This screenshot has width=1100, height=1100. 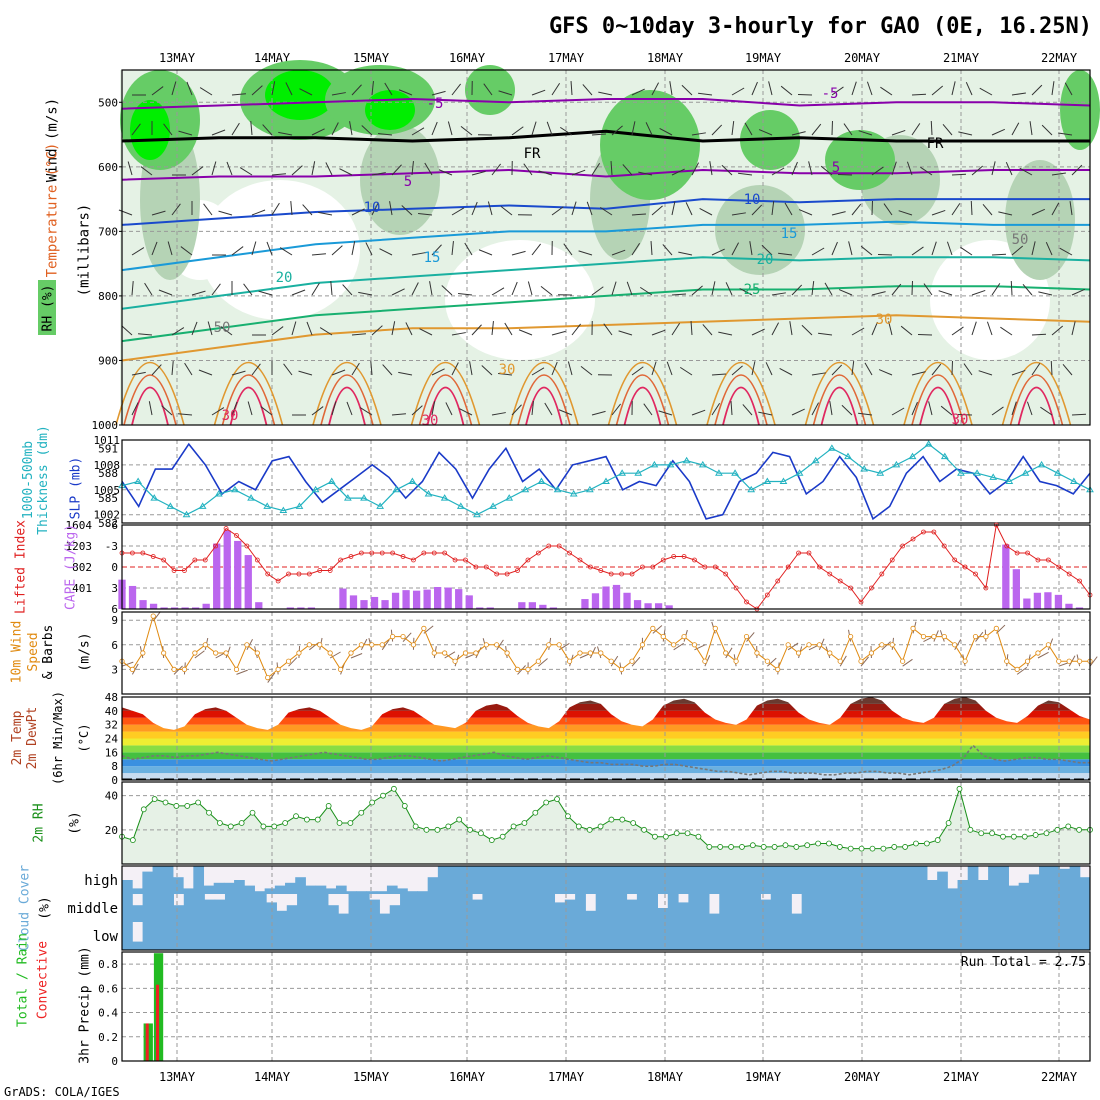 What do you see at coordinates (606, 566) in the screenshot?
I see `lifted-index-line` at bounding box center [606, 566].